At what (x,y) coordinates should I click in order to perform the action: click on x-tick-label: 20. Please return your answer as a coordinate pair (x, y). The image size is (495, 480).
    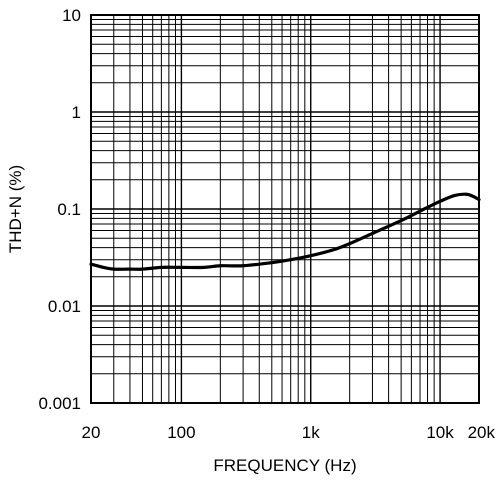
    Looking at the image, I should click on (91, 432).